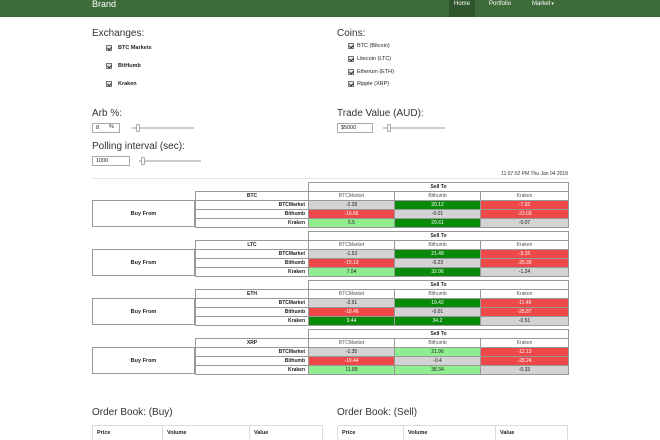 The image size is (660, 440). What do you see at coordinates (129, 66) in the screenshot?
I see `exchange-label: BitHumb` at bounding box center [129, 66].